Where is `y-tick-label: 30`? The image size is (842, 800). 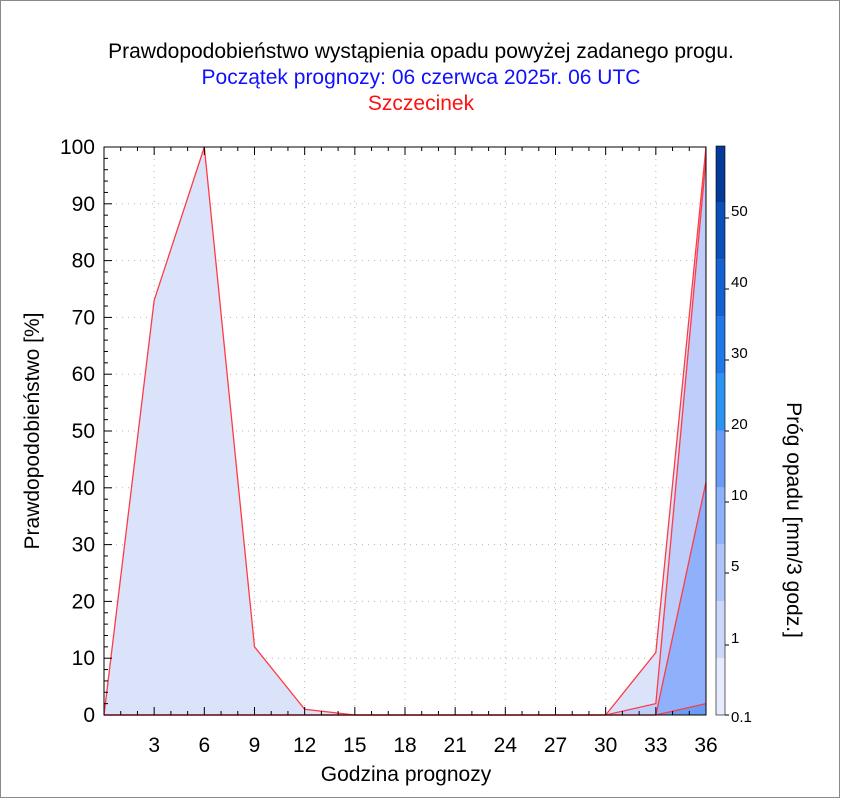 y-tick-label: 30 is located at coordinates (83, 545).